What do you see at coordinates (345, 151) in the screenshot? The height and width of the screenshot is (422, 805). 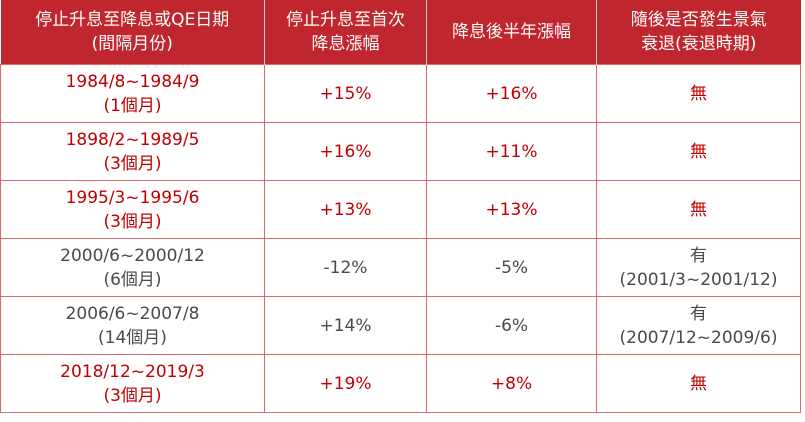 I see `gain-to-cut-cell: +16%` at bounding box center [345, 151].